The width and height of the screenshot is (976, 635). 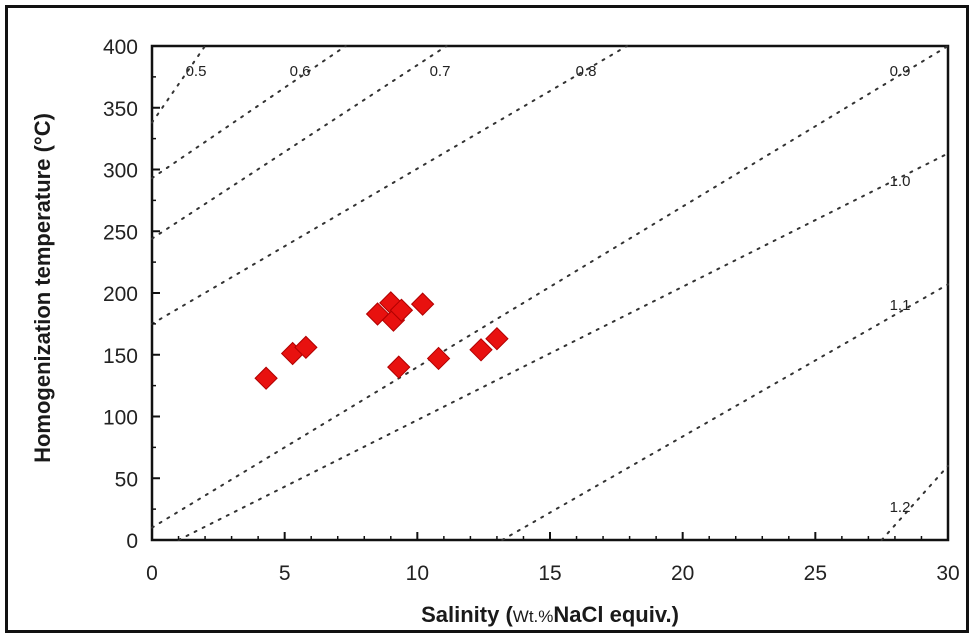 What do you see at coordinates (533, 616) in the screenshot?
I see `x-axis-title-unit: Wt.%` at bounding box center [533, 616].